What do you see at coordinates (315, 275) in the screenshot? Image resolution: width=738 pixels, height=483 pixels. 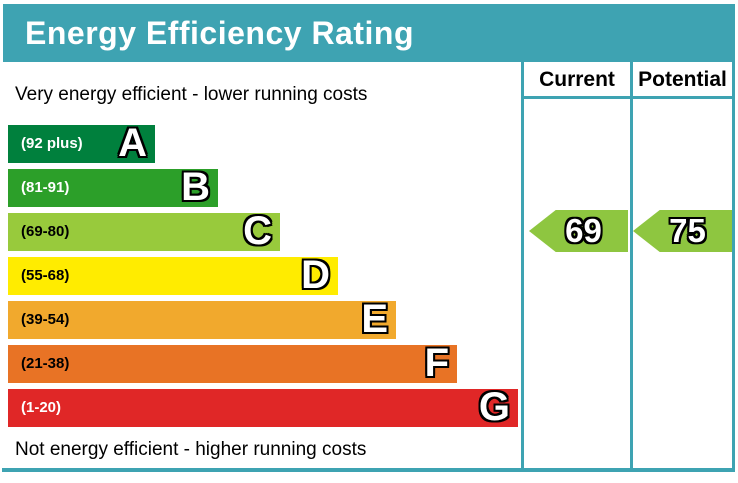 I see `band-letter: D` at bounding box center [315, 275].